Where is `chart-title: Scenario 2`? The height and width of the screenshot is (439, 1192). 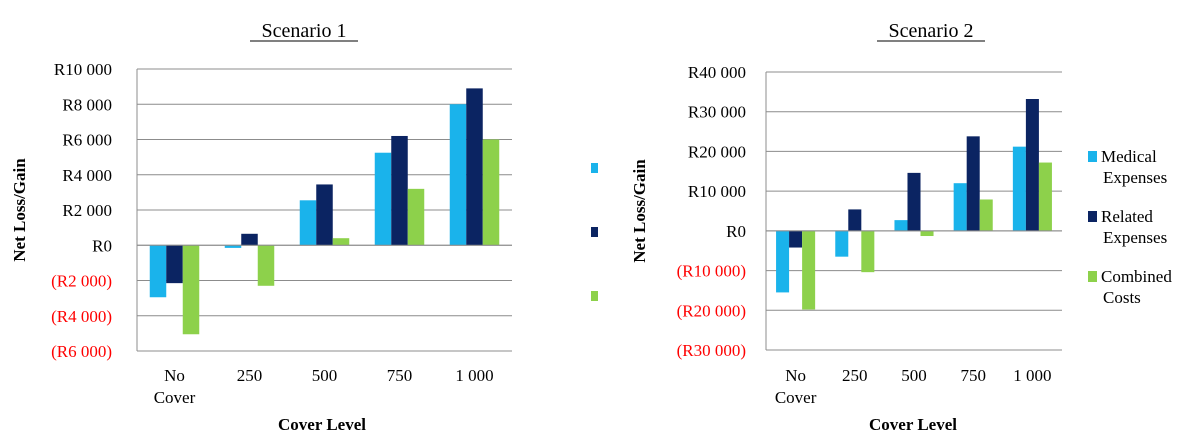 chart-title: Scenario 2 is located at coordinates (931, 31).